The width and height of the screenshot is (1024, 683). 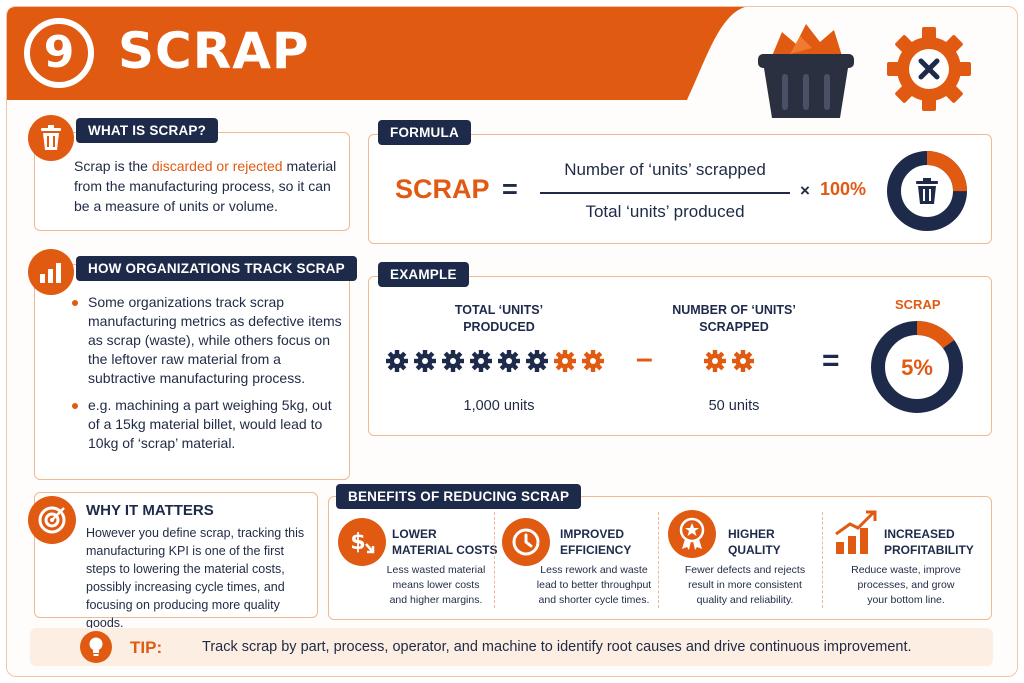 I want to click on page-title: SCRAP, so click(x=214, y=51).